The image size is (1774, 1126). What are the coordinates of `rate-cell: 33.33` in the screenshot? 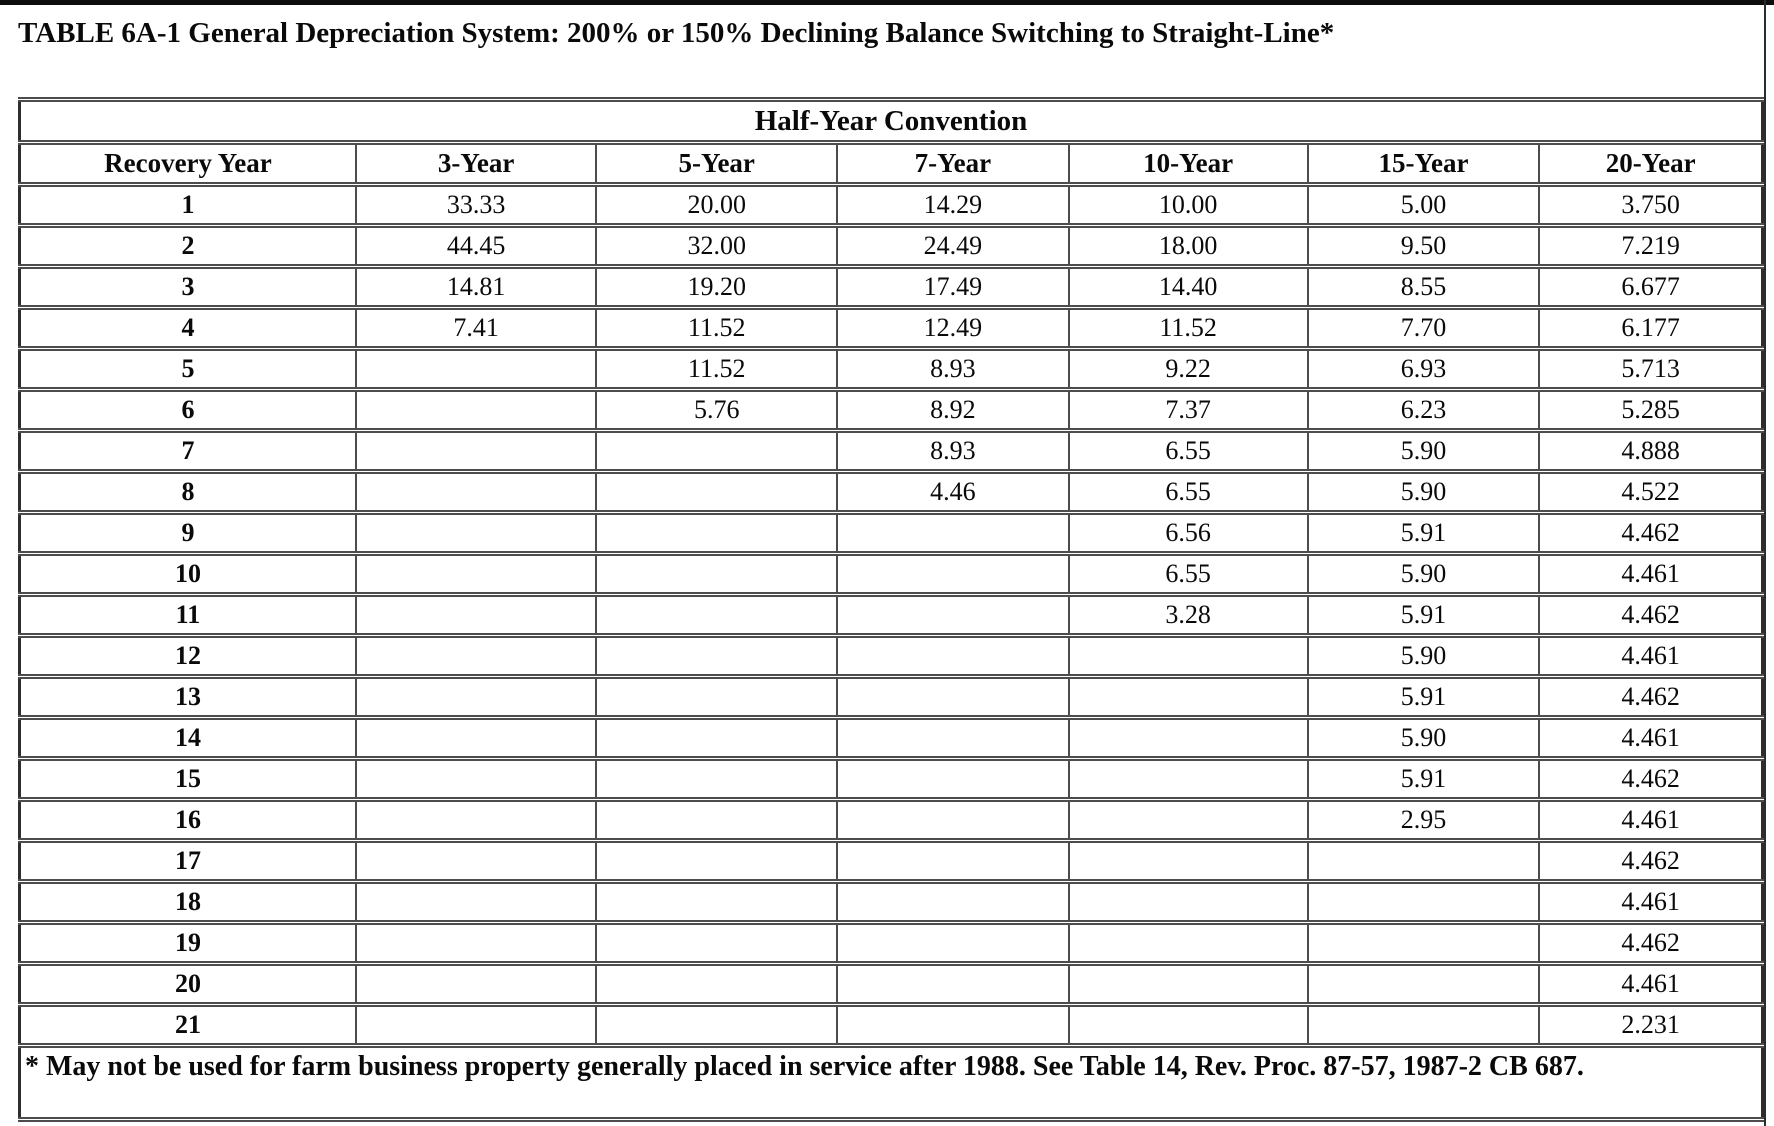 It's located at (476, 205).